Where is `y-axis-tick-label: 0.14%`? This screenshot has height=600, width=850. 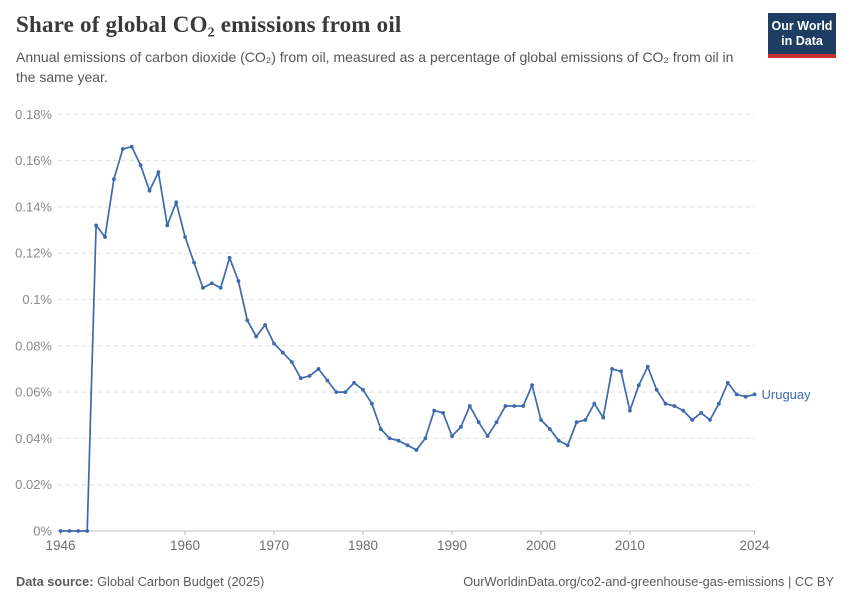 y-axis-tick-label: 0.14% is located at coordinates (33, 206).